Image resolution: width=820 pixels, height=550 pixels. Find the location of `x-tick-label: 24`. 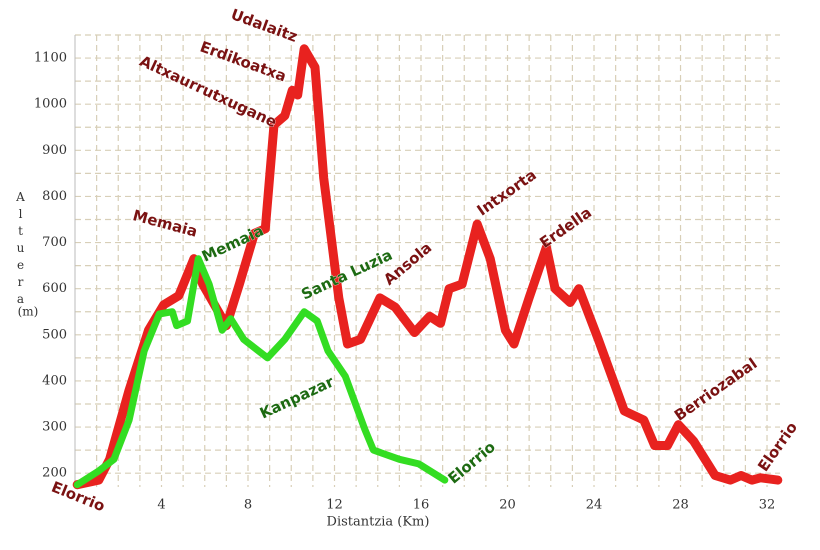

x-tick-label: 24 is located at coordinates (594, 505).